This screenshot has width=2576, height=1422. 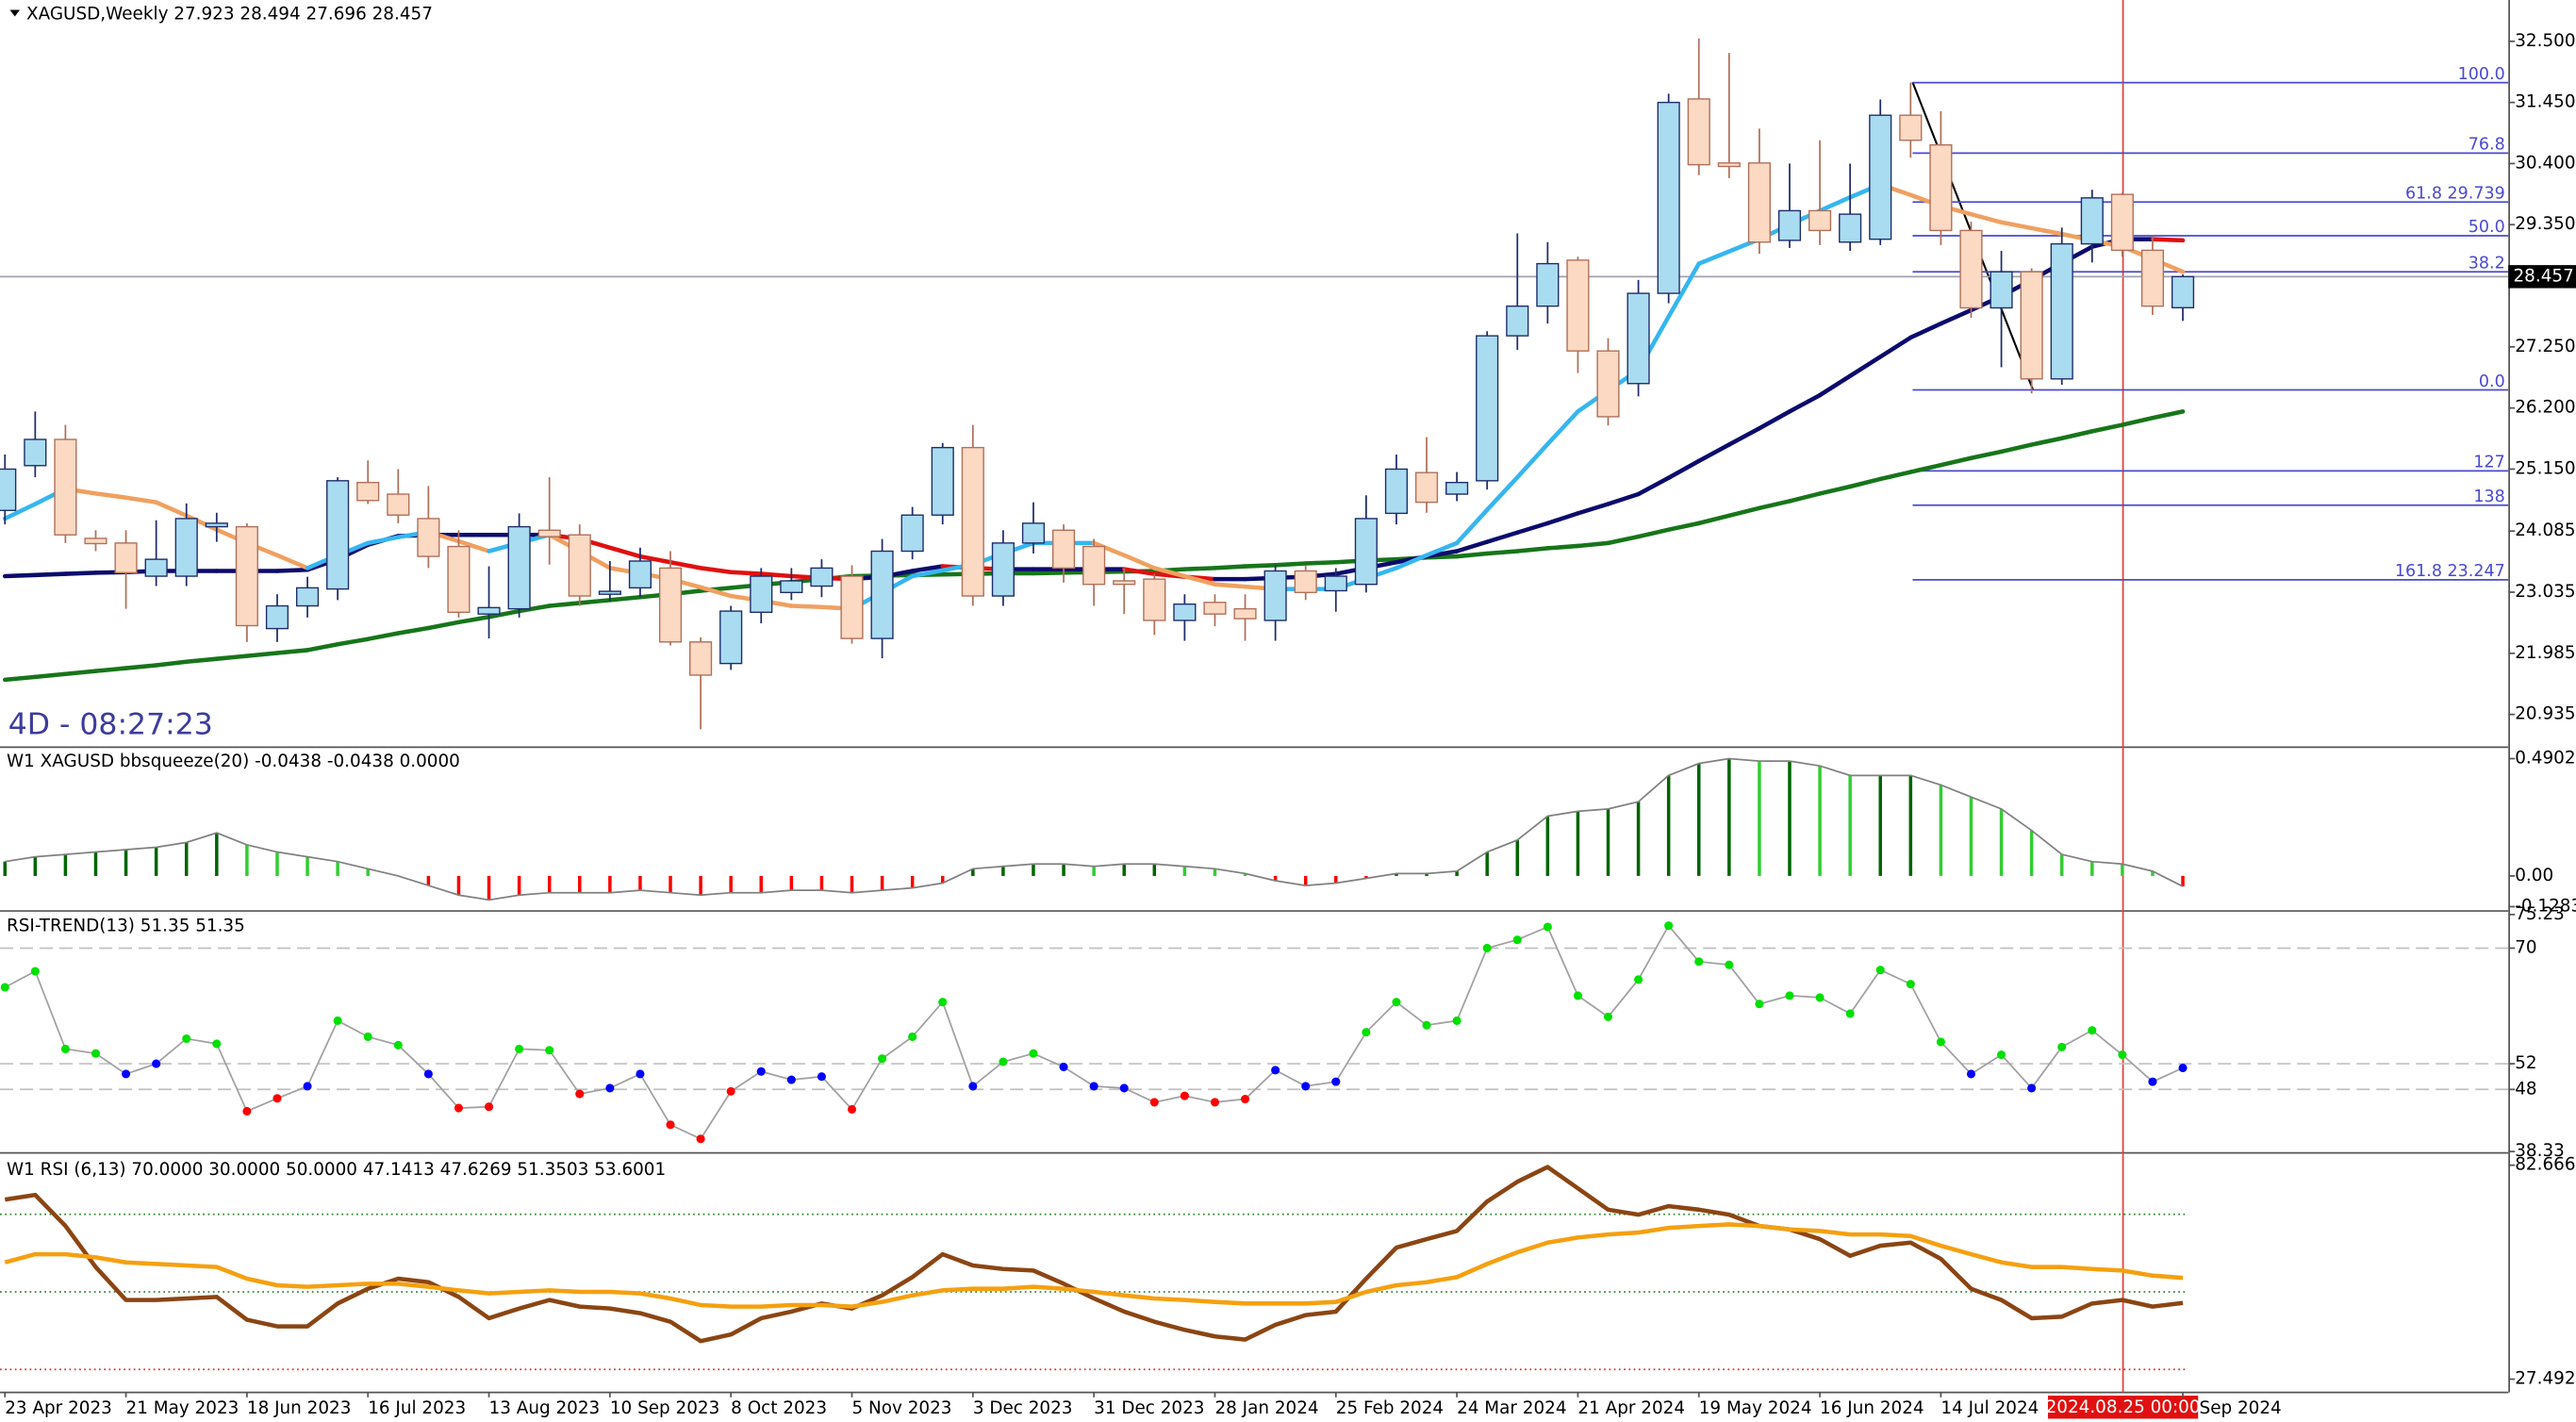 I want to click on last-price-label: 28.457, so click(x=2543, y=276).